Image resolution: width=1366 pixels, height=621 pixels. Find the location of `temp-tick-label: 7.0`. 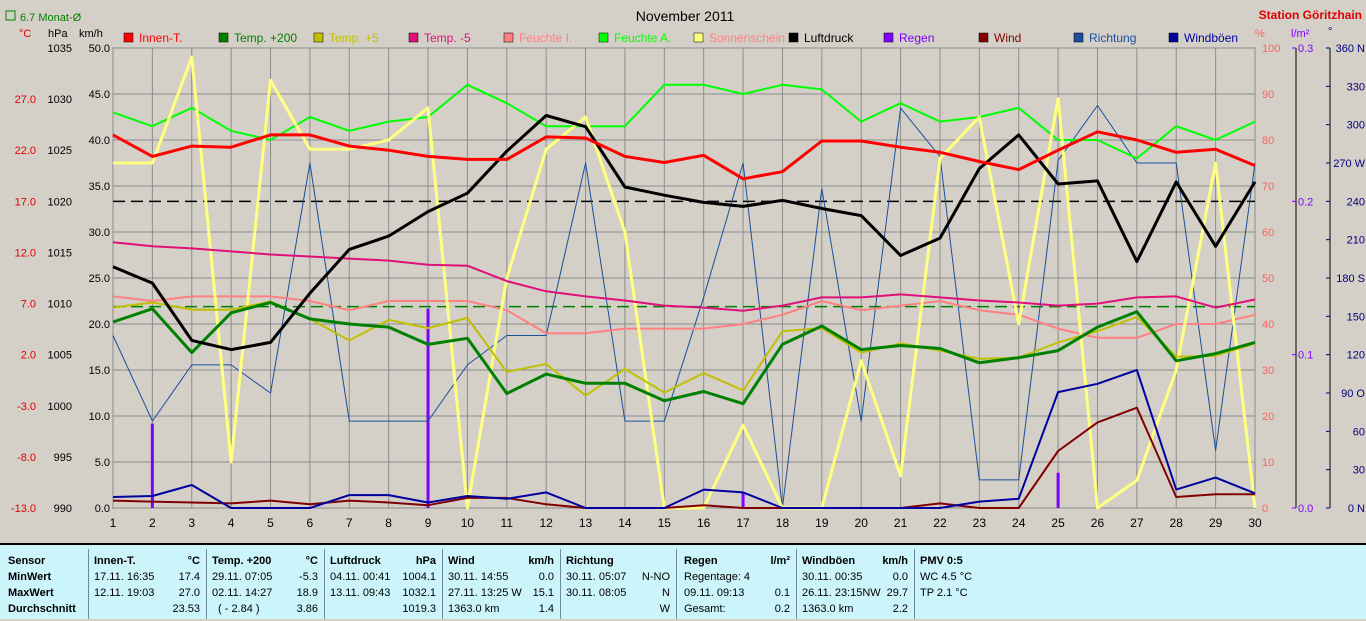

temp-tick-label: 7.0 is located at coordinates (28, 305).